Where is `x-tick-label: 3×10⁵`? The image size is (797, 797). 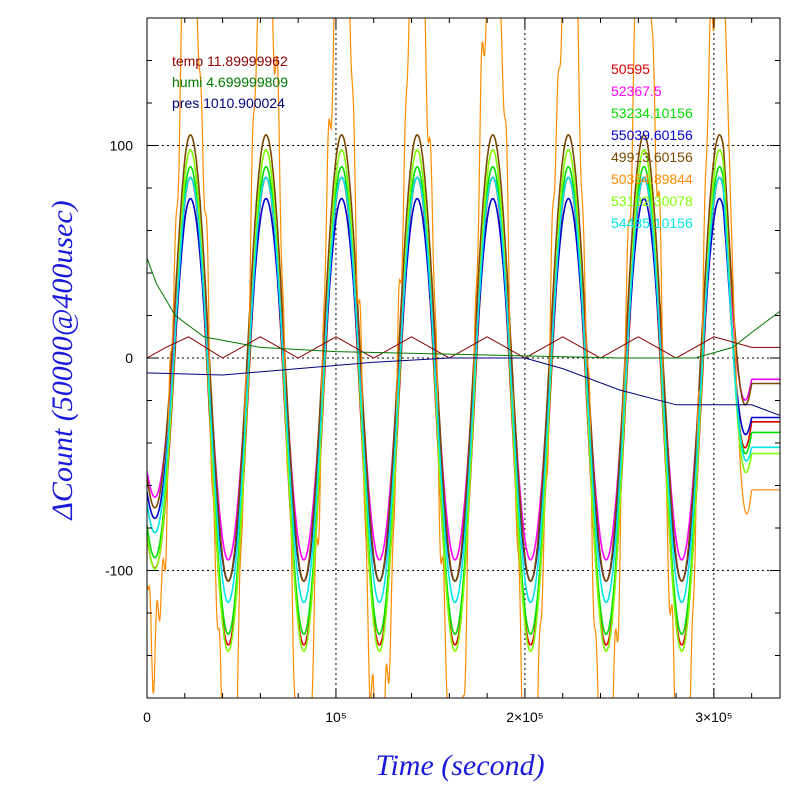 x-tick-label: 3×10⁵ is located at coordinates (713, 717).